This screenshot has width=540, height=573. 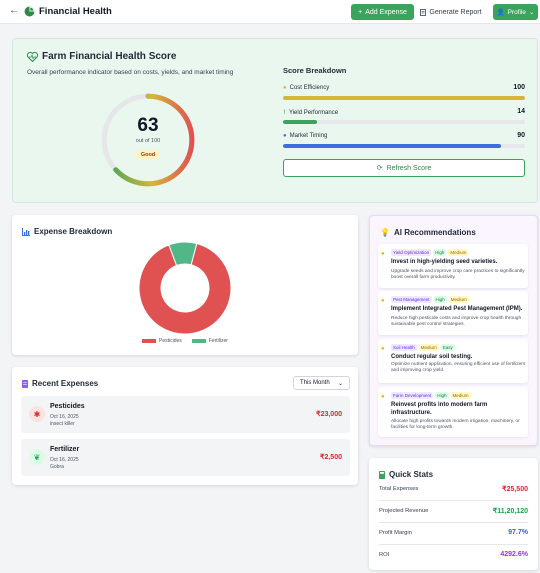 What do you see at coordinates (411, 252) in the screenshot?
I see `category-tag: Yield Optimization` at bounding box center [411, 252].